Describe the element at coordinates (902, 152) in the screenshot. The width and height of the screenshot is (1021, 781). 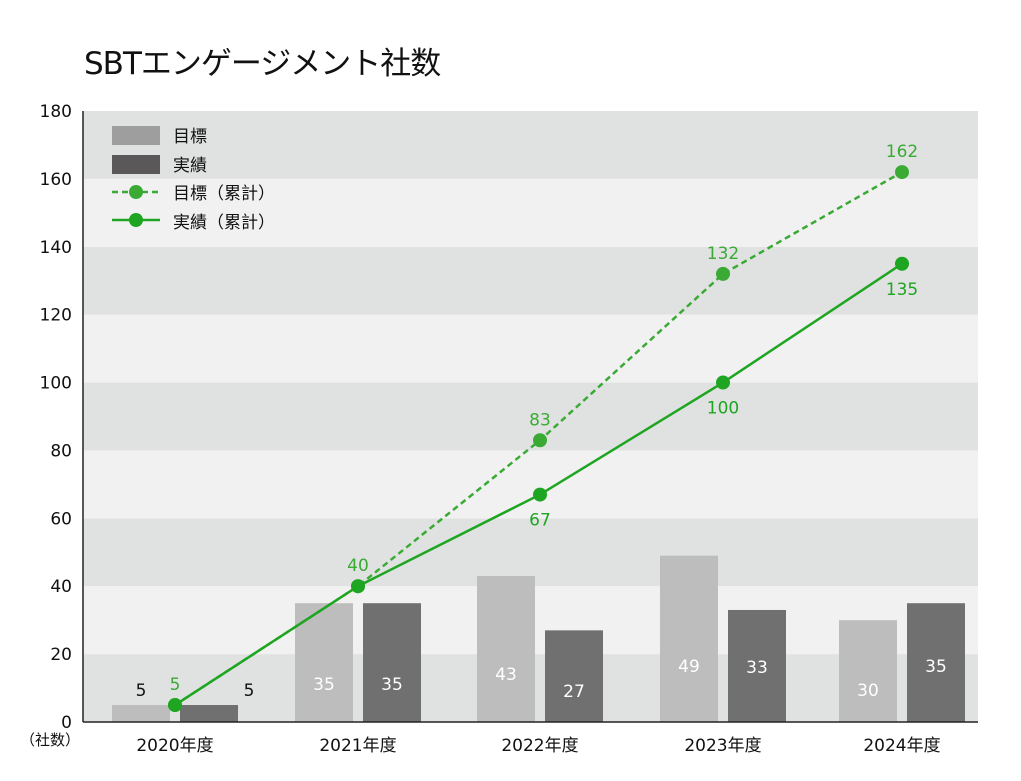
I see `target-cumulative-label: 162` at that location.